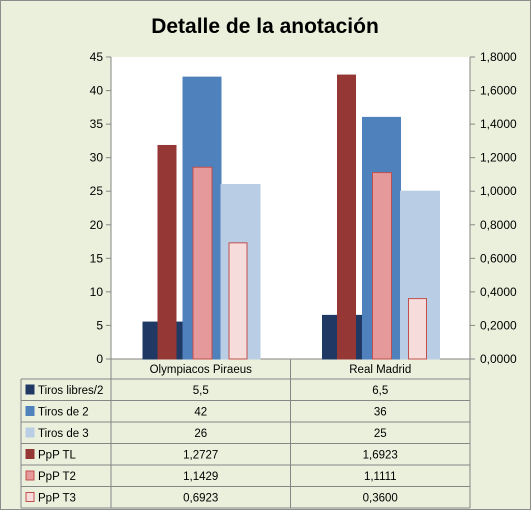  Describe the element at coordinates (380, 413) in the screenshot. I see `data-label: 36` at that location.